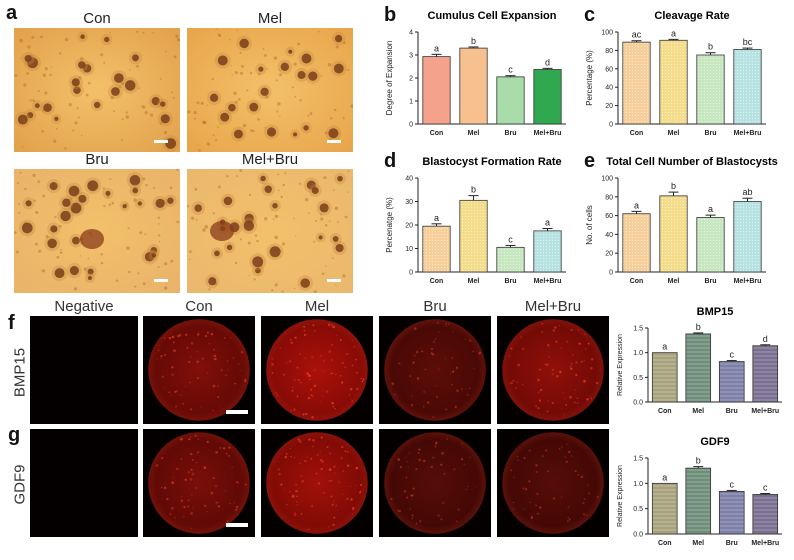 The width and height of the screenshot is (794, 560). What do you see at coordinates (390, 15) in the screenshot?
I see `panel-letter-b: b` at bounding box center [390, 15].